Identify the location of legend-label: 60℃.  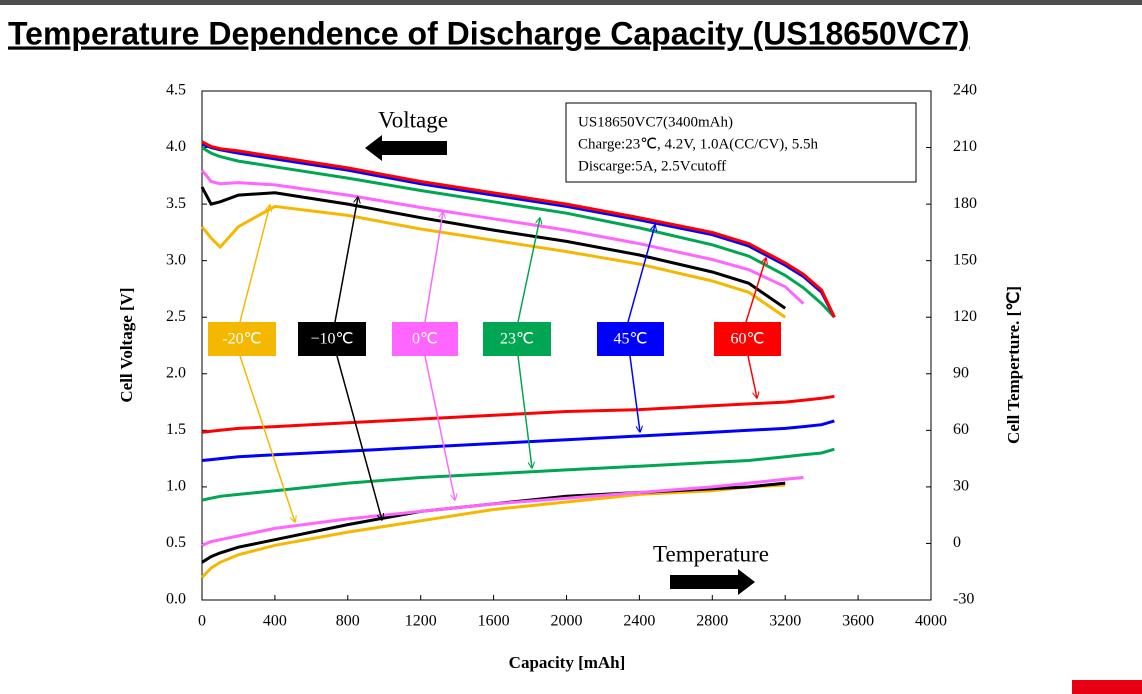
(748, 339).